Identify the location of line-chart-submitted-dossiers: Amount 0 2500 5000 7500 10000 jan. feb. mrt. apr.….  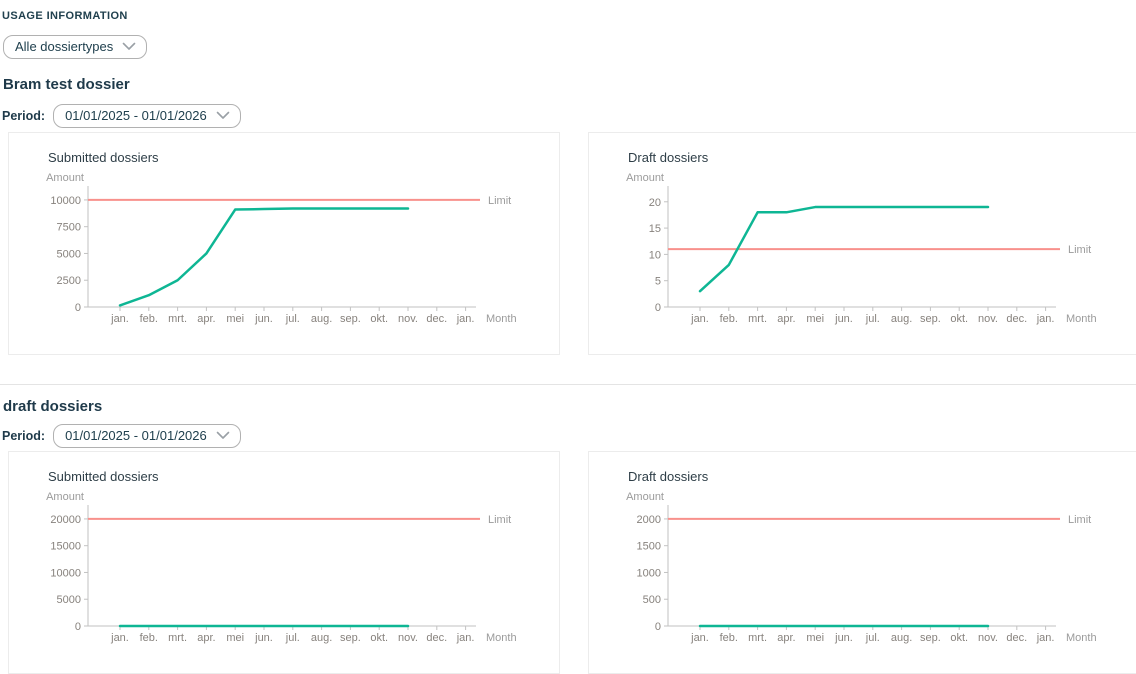
(281, 248).